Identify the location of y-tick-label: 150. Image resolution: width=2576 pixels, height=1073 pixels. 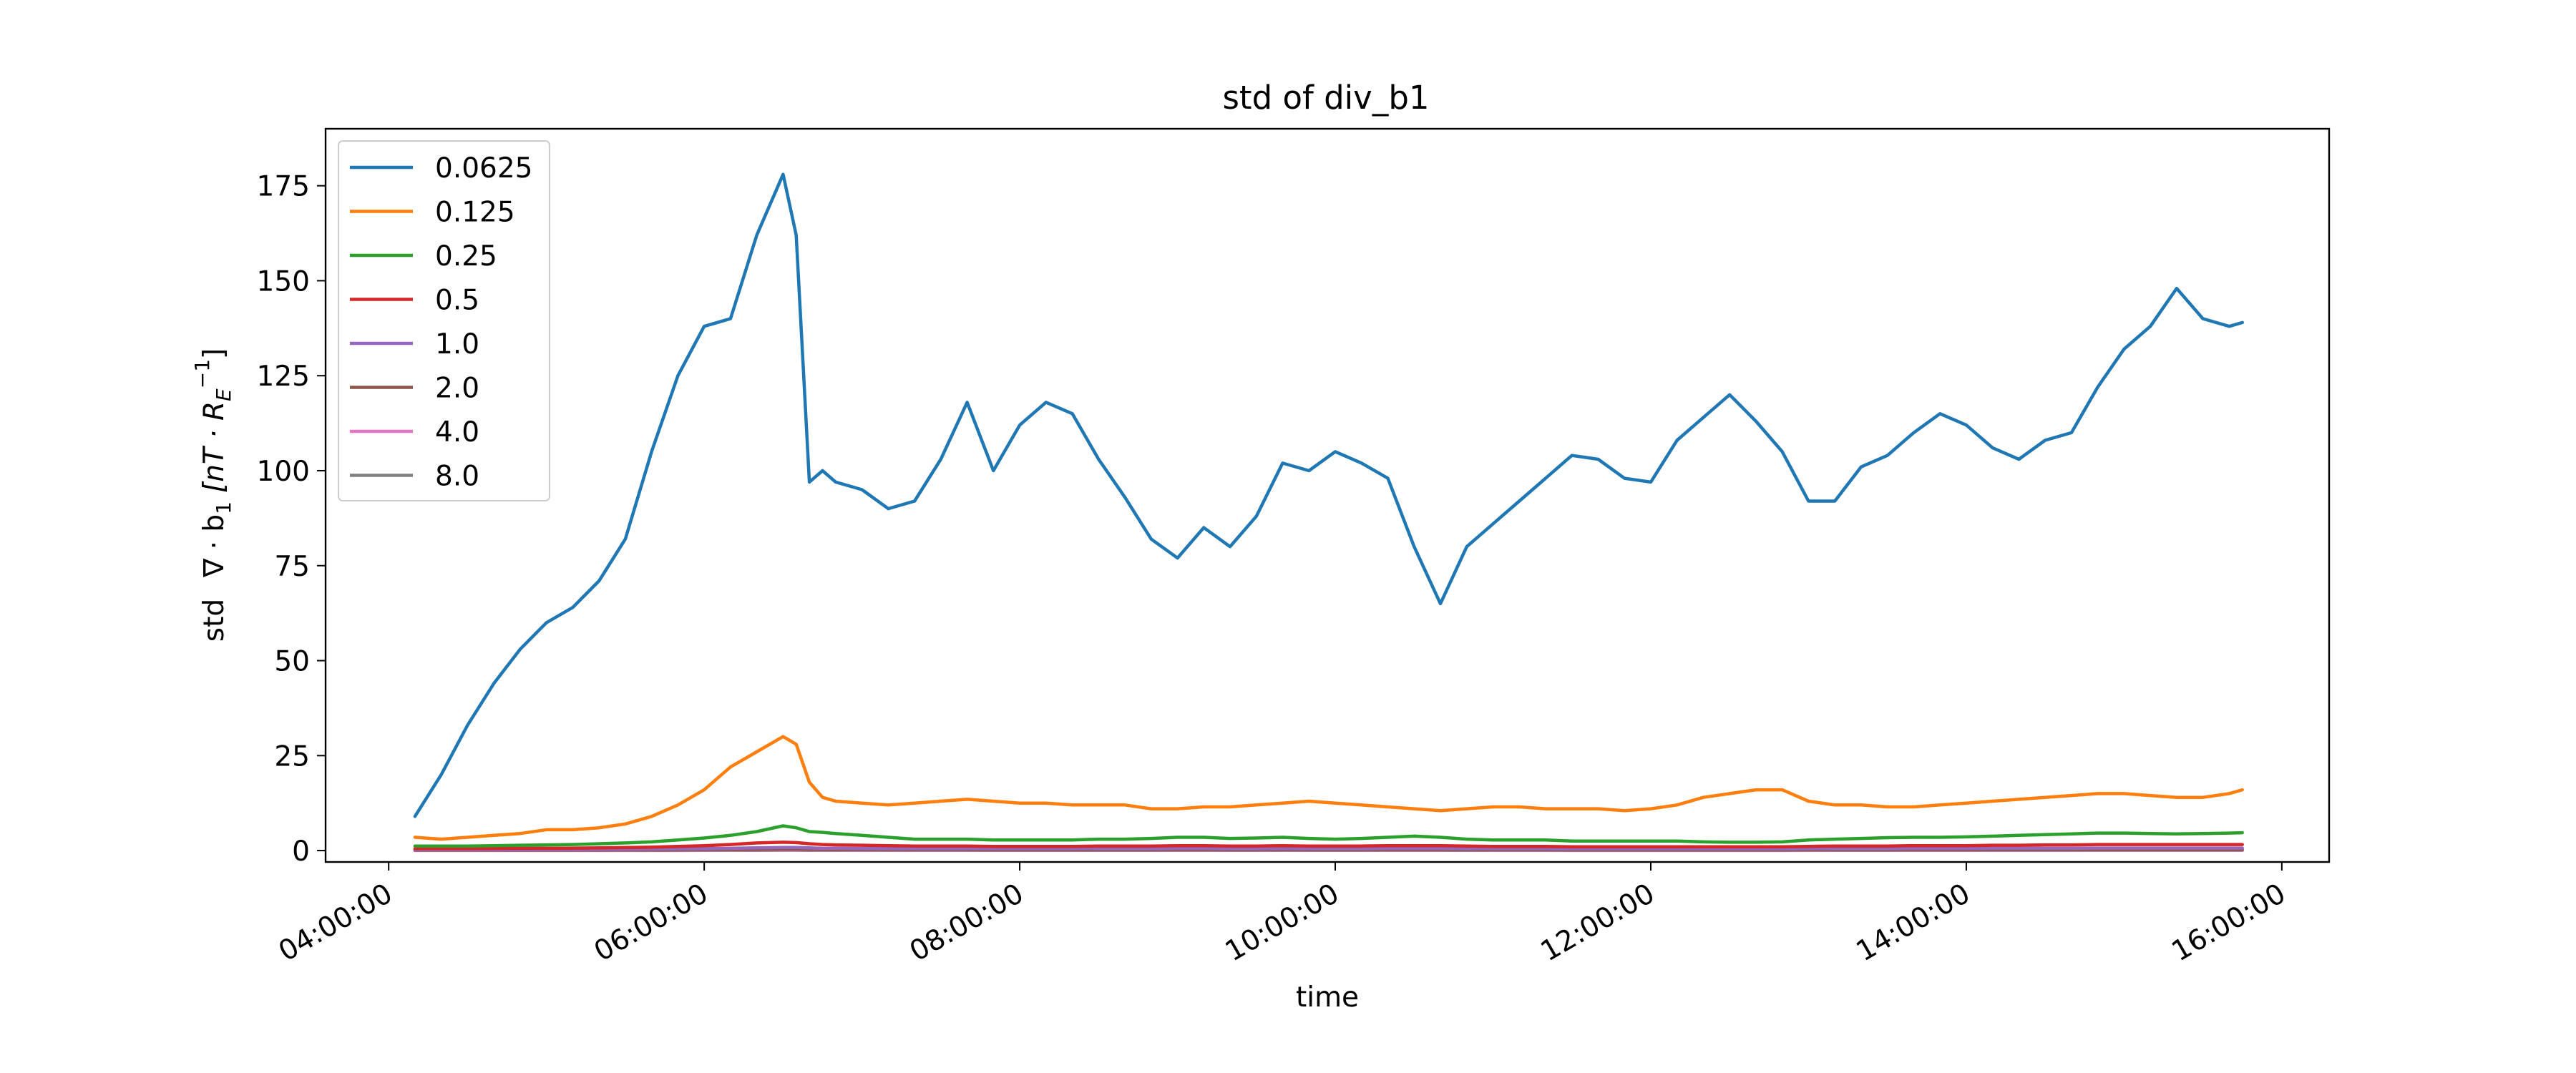
(283, 281).